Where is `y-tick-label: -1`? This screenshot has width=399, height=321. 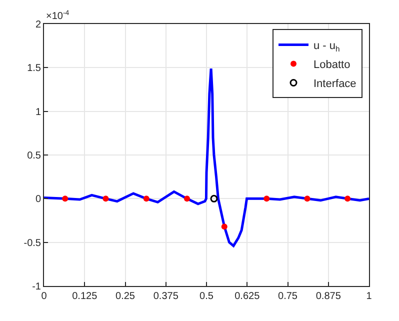 y-tick-label: -1 is located at coordinates (37, 287).